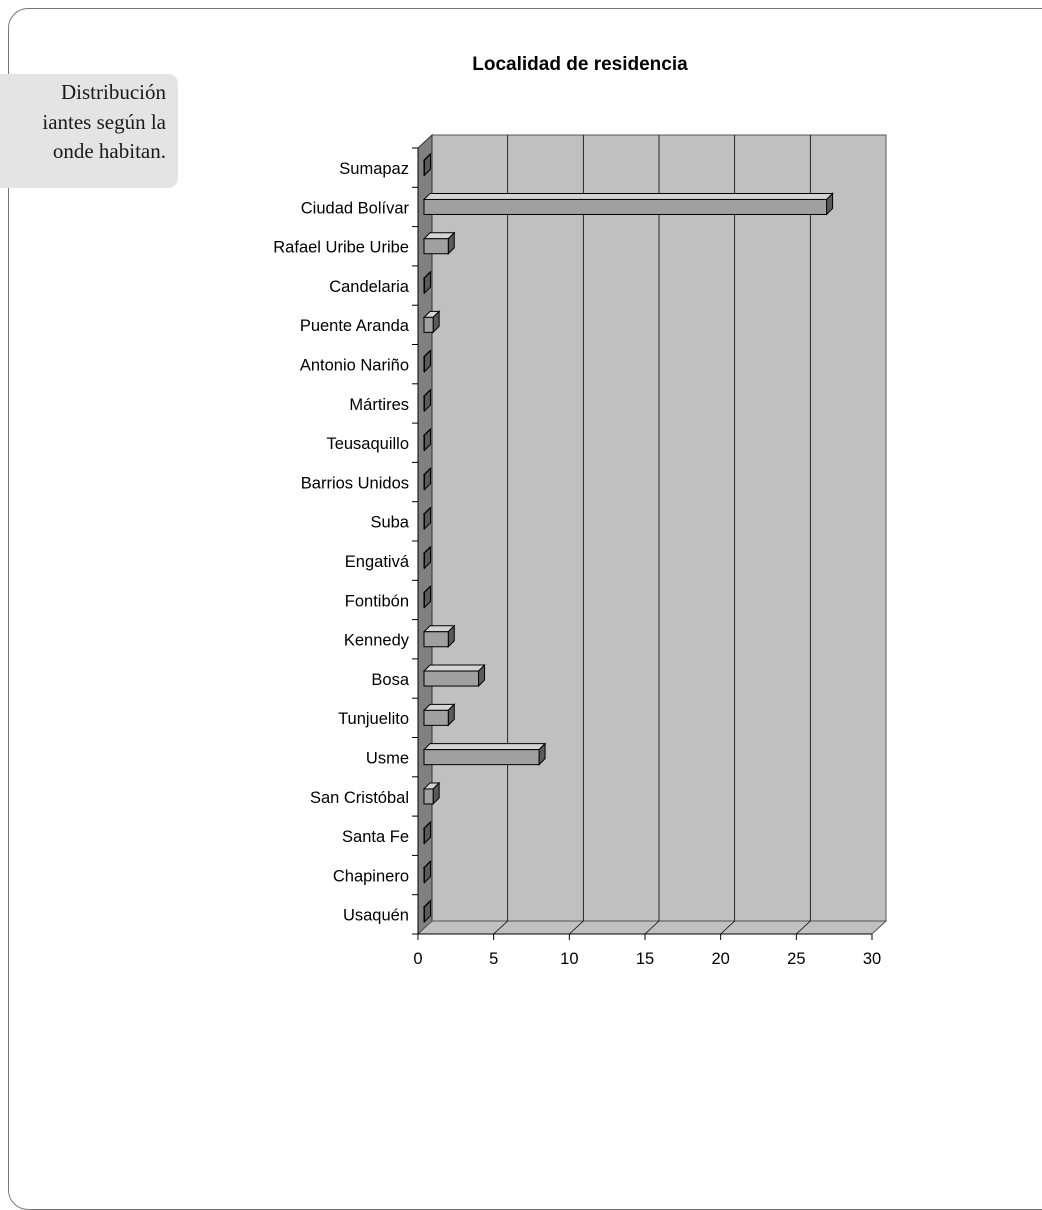  Describe the element at coordinates (113, 92) in the screenshot. I see `caption-line-1: Distribución` at that location.